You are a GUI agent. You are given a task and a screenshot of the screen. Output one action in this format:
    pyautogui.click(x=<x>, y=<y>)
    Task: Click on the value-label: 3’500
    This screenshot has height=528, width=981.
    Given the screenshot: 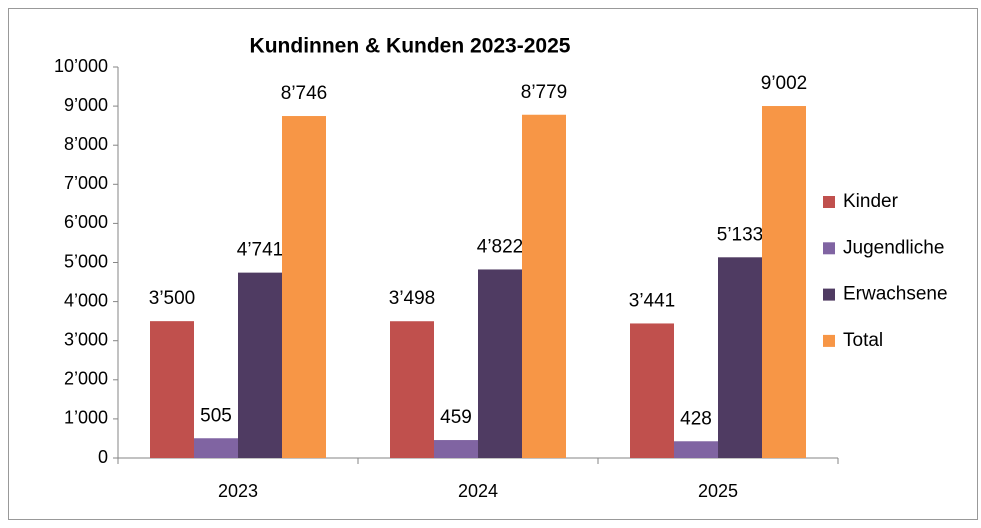 What is the action you would take?
    pyautogui.click(x=172, y=298)
    